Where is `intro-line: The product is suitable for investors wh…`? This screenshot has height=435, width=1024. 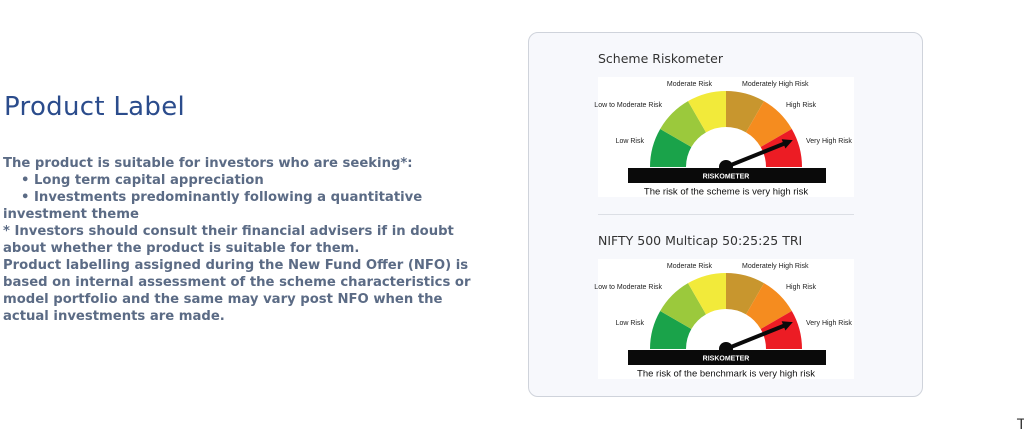 intro-line: The product is suitable for investors wh… is located at coordinates (208, 163).